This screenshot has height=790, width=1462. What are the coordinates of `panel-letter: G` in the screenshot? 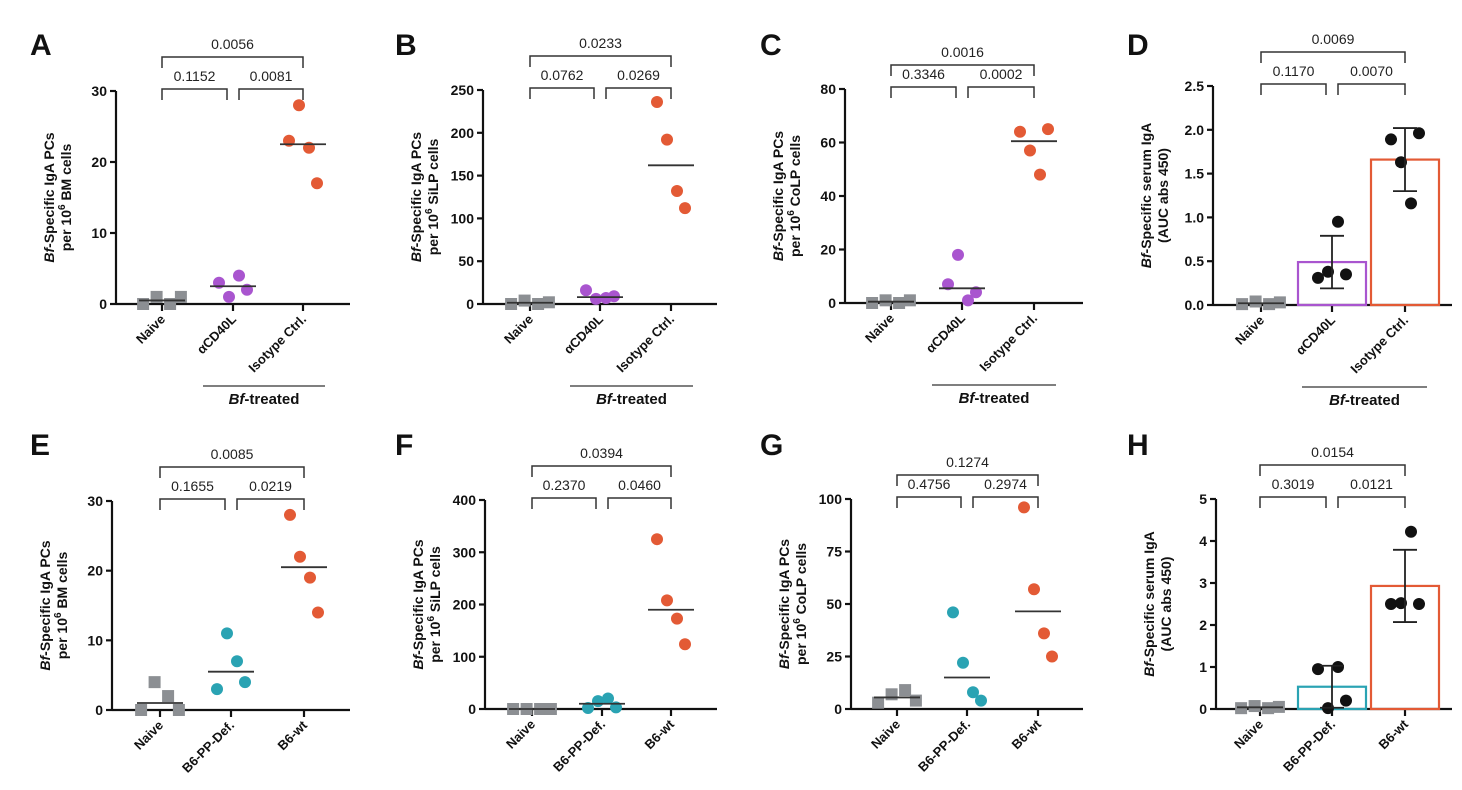 It's located at (771, 445).